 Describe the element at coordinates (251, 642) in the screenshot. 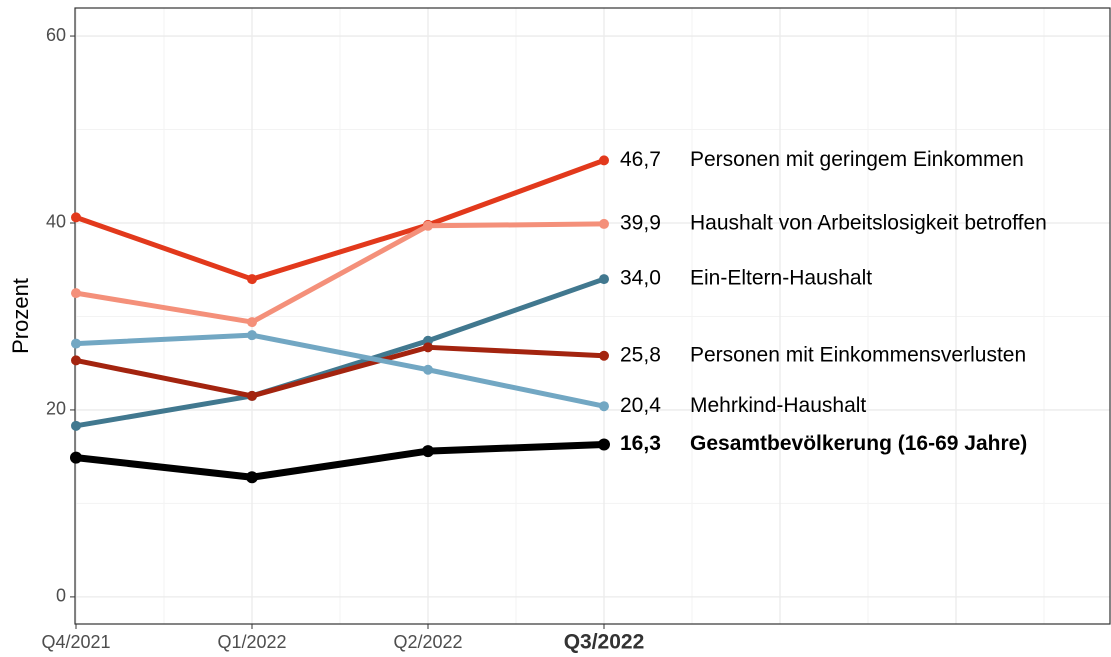

I see `x-tick-label: Q1/2022` at that location.